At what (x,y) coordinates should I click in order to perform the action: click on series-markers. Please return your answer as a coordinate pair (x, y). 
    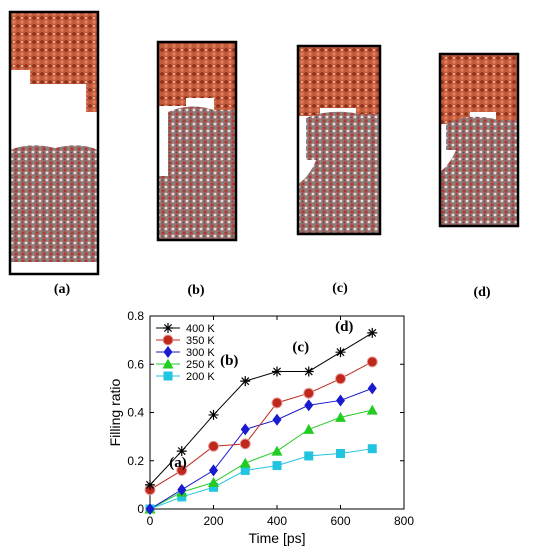
    Looking at the image, I should click on (261, 421).